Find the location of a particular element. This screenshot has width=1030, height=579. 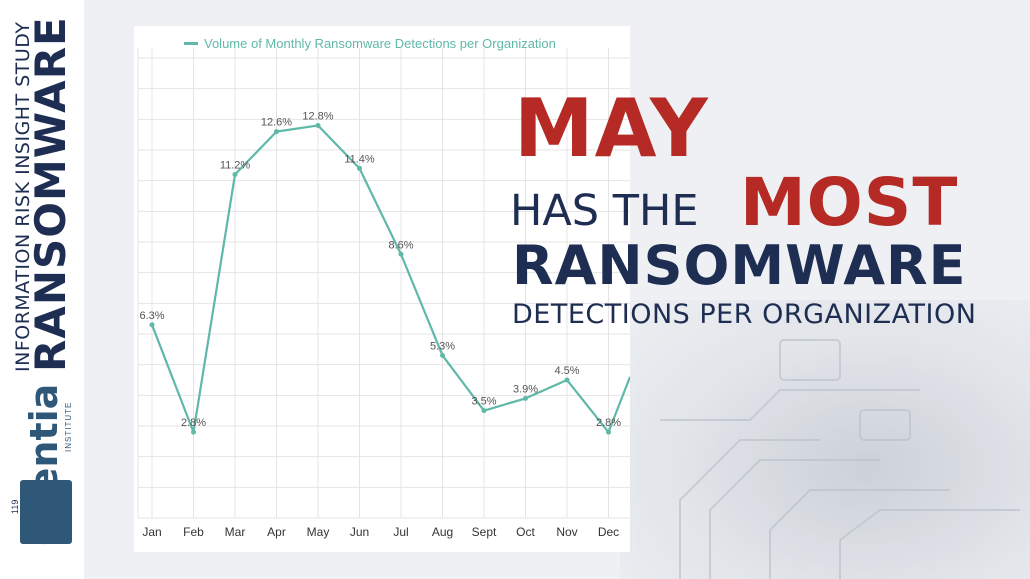

data-label: 5.3% is located at coordinates (442, 346).